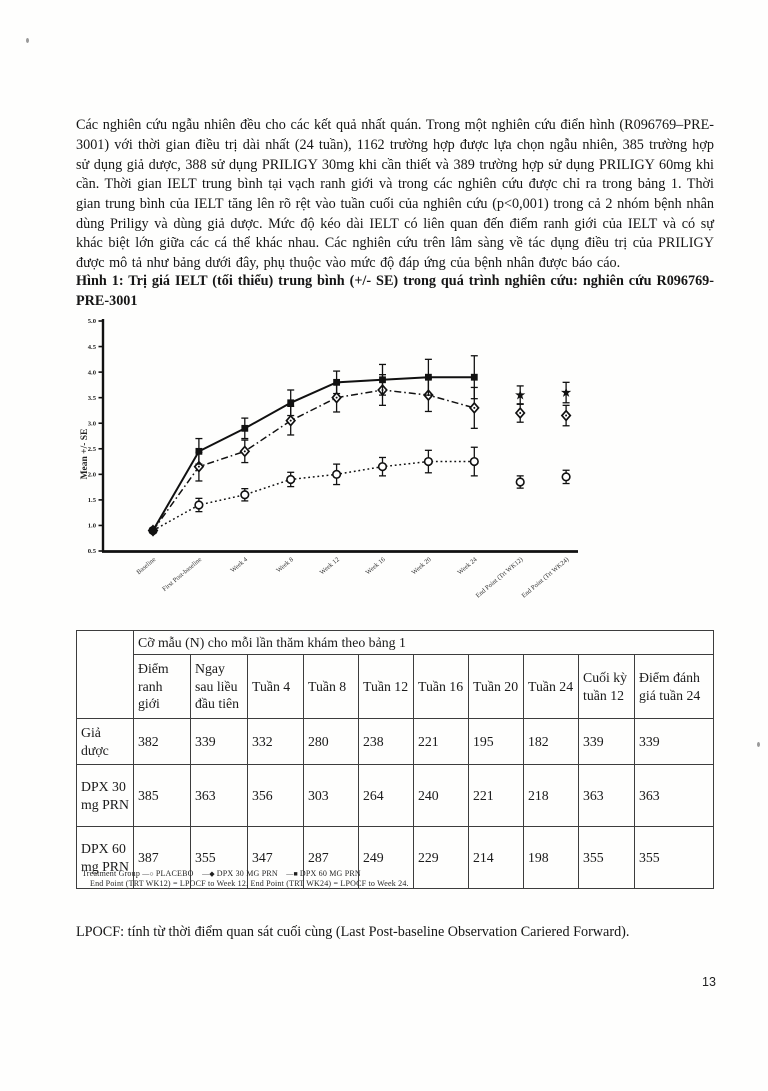  What do you see at coordinates (421, 566) in the screenshot?
I see `x-tick-label: Week 20` at bounding box center [421, 566].